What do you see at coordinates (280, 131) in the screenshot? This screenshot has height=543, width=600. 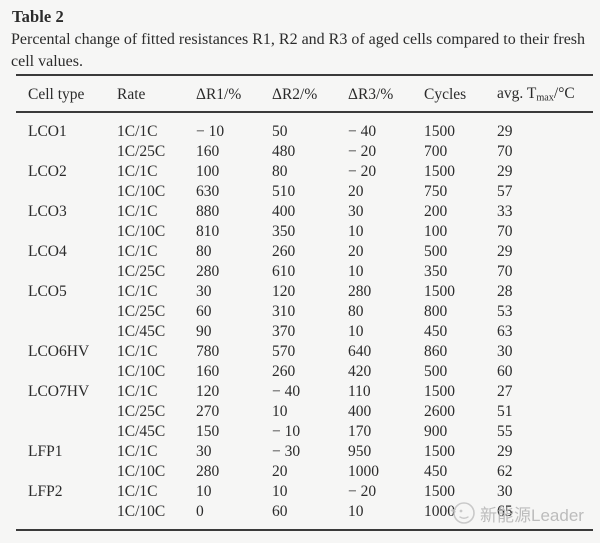 I see `dr2-value: 50` at bounding box center [280, 131].